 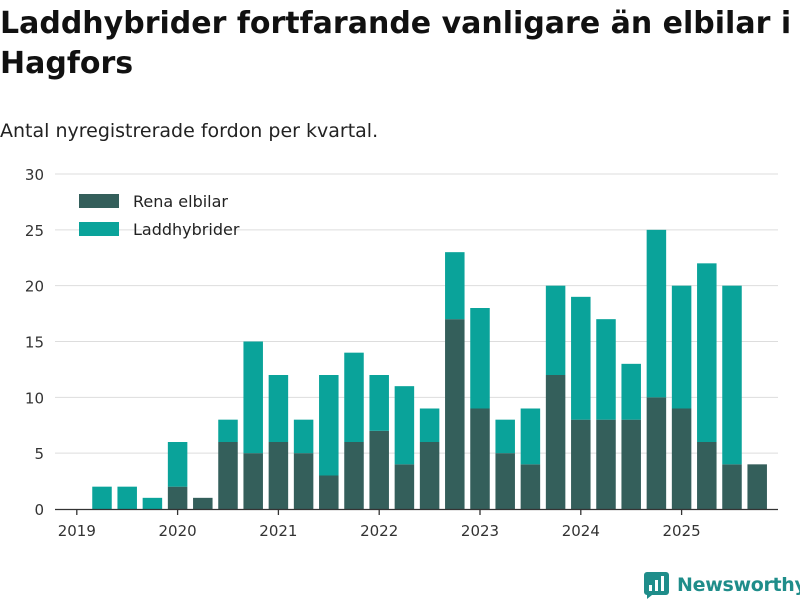 What do you see at coordinates (189, 131) in the screenshot?
I see `chart-subtitle: Antal nyregistrerade fordon per kvartal.` at bounding box center [189, 131].